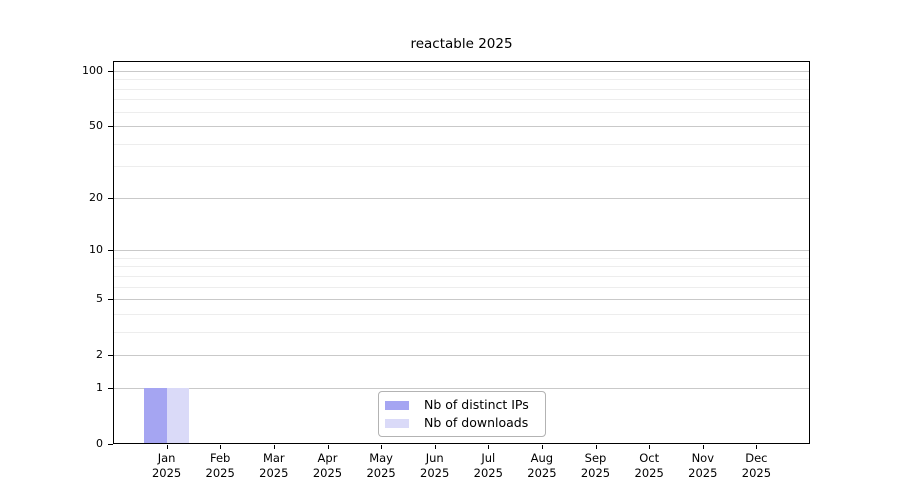  What do you see at coordinates (327, 465) in the screenshot?
I see `x-tick-label: Apr 2025` at bounding box center [327, 465].